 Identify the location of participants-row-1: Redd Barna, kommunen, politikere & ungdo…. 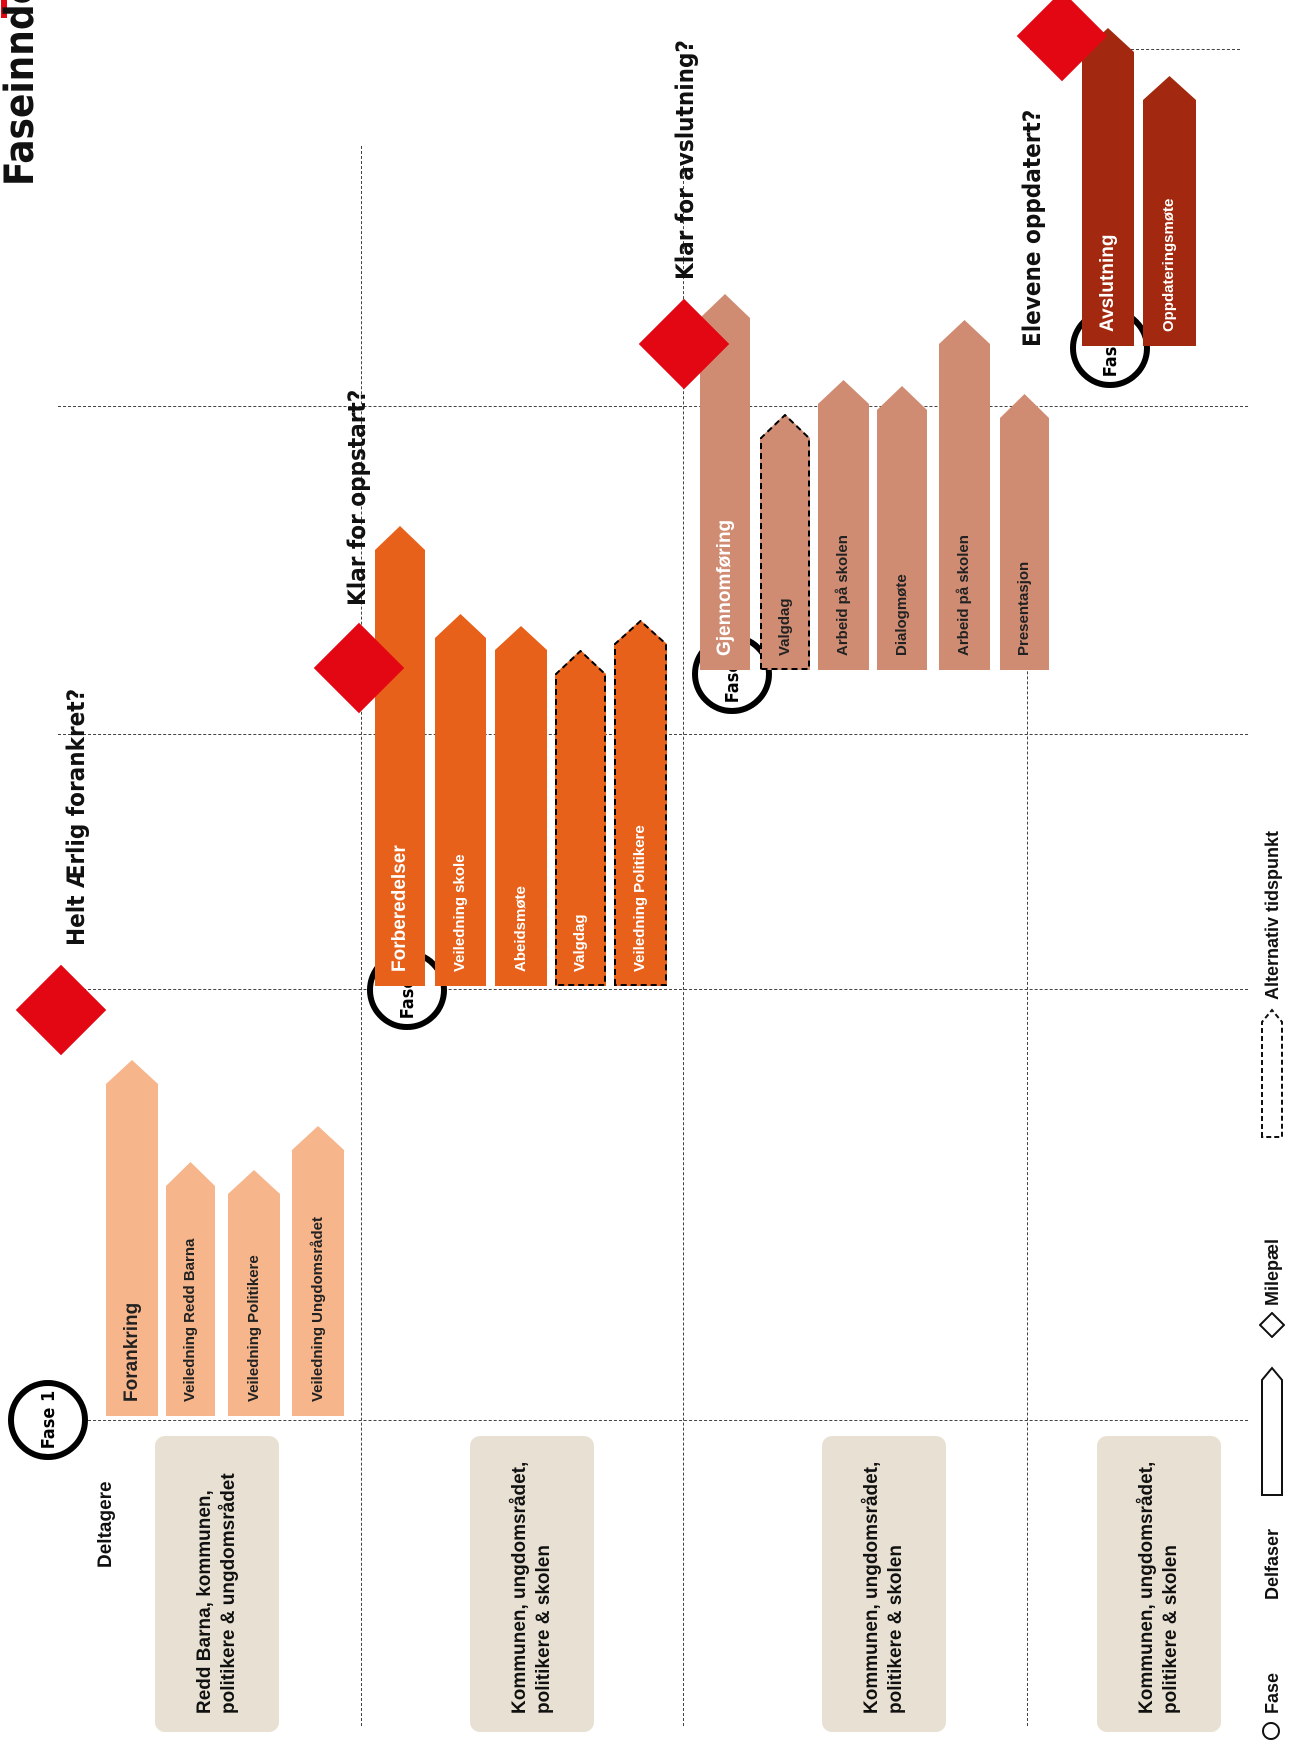
(217, 1584).